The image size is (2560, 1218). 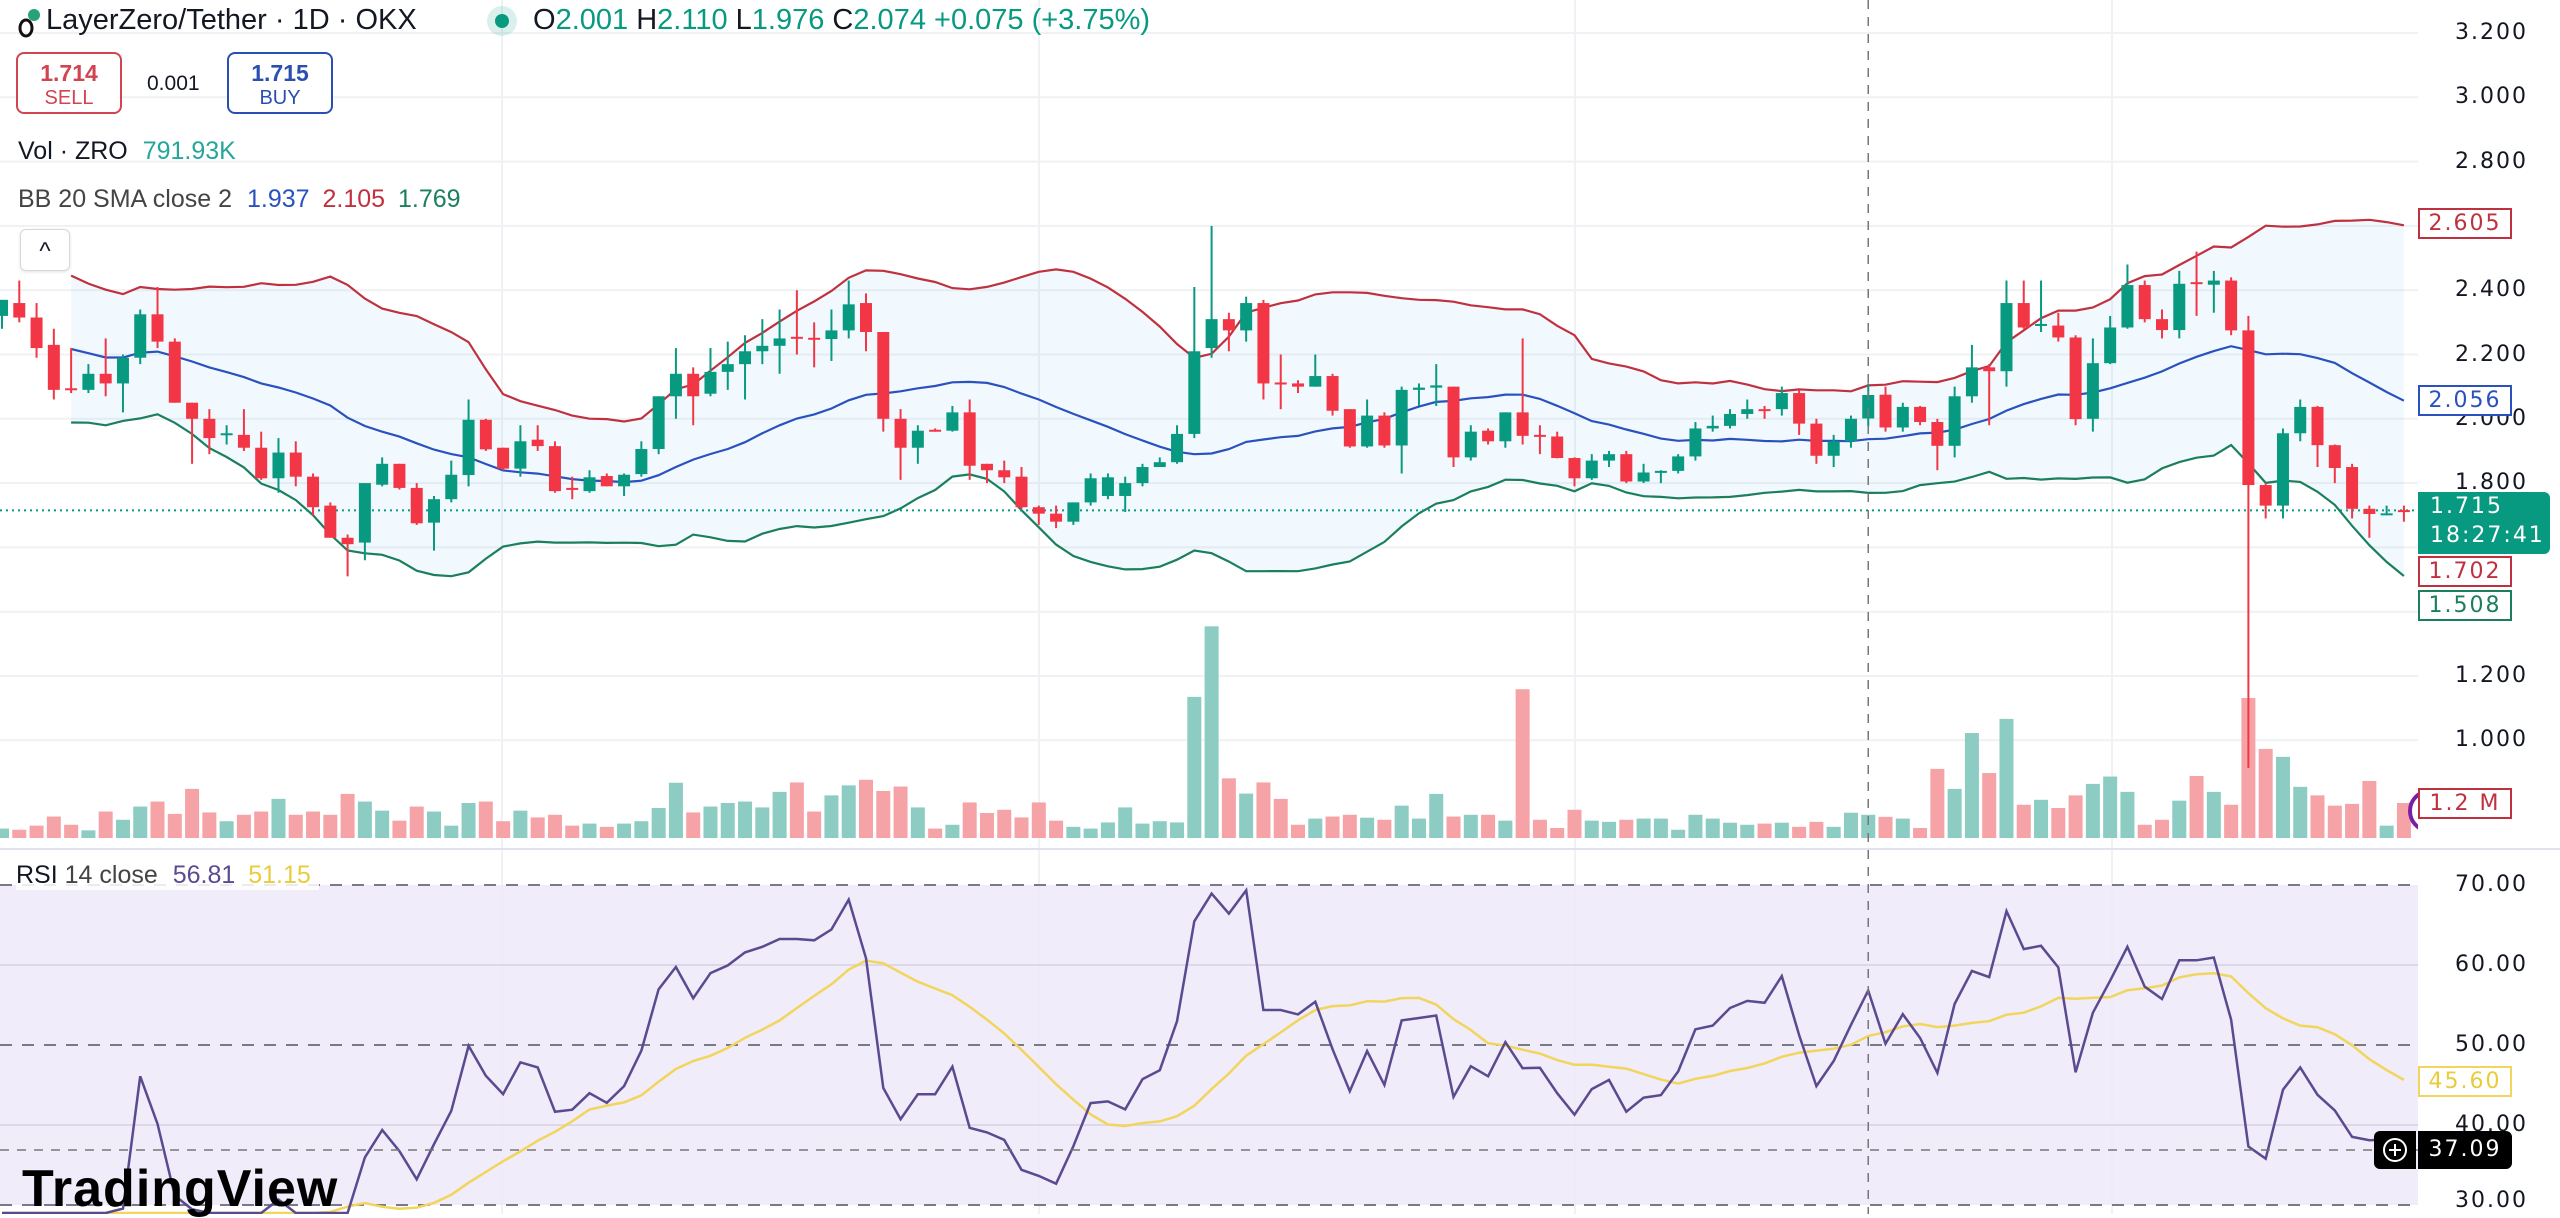 I want to click on add-alert-button, so click(x=2395, y=1150).